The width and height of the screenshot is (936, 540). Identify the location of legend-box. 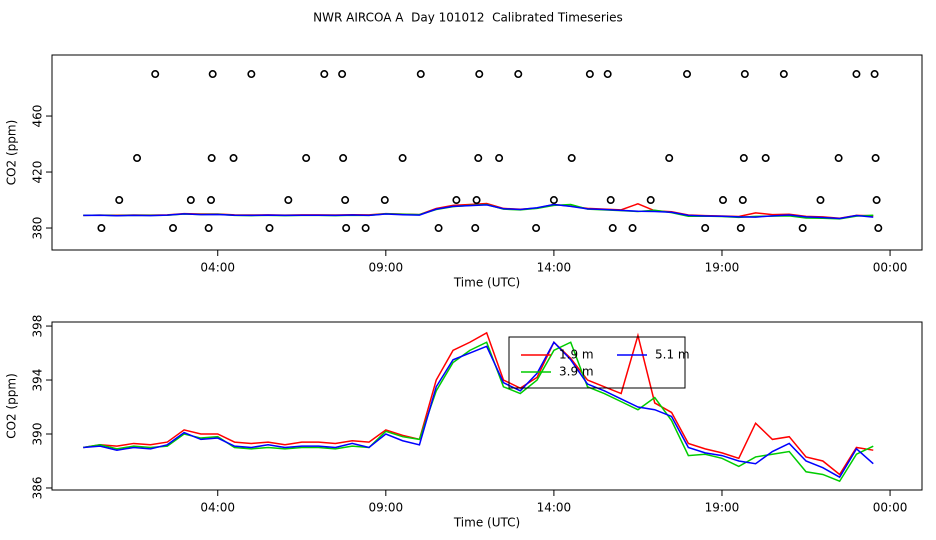
(597, 362).